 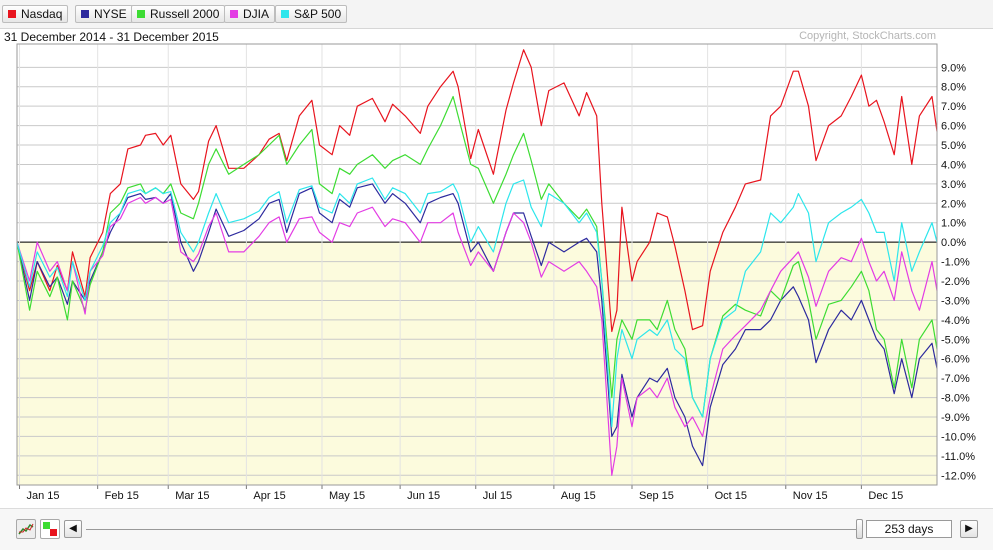 I want to click on y-tick-label: -1.0%, so click(x=955, y=263).